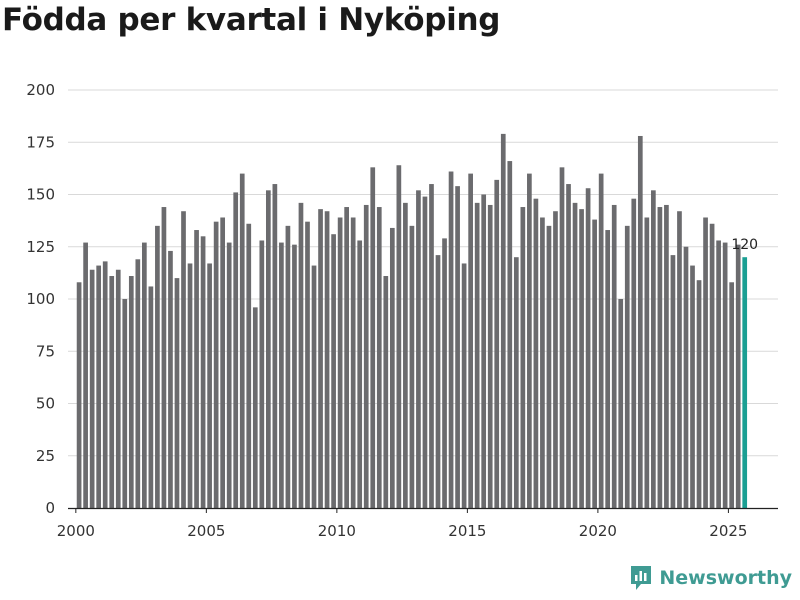 This screenshot has width=800, height=600. Describe the element at coordinates (251, 20) in the screenshot. I see `chart-title: Födda per kvartal i Nyköping` at that location.